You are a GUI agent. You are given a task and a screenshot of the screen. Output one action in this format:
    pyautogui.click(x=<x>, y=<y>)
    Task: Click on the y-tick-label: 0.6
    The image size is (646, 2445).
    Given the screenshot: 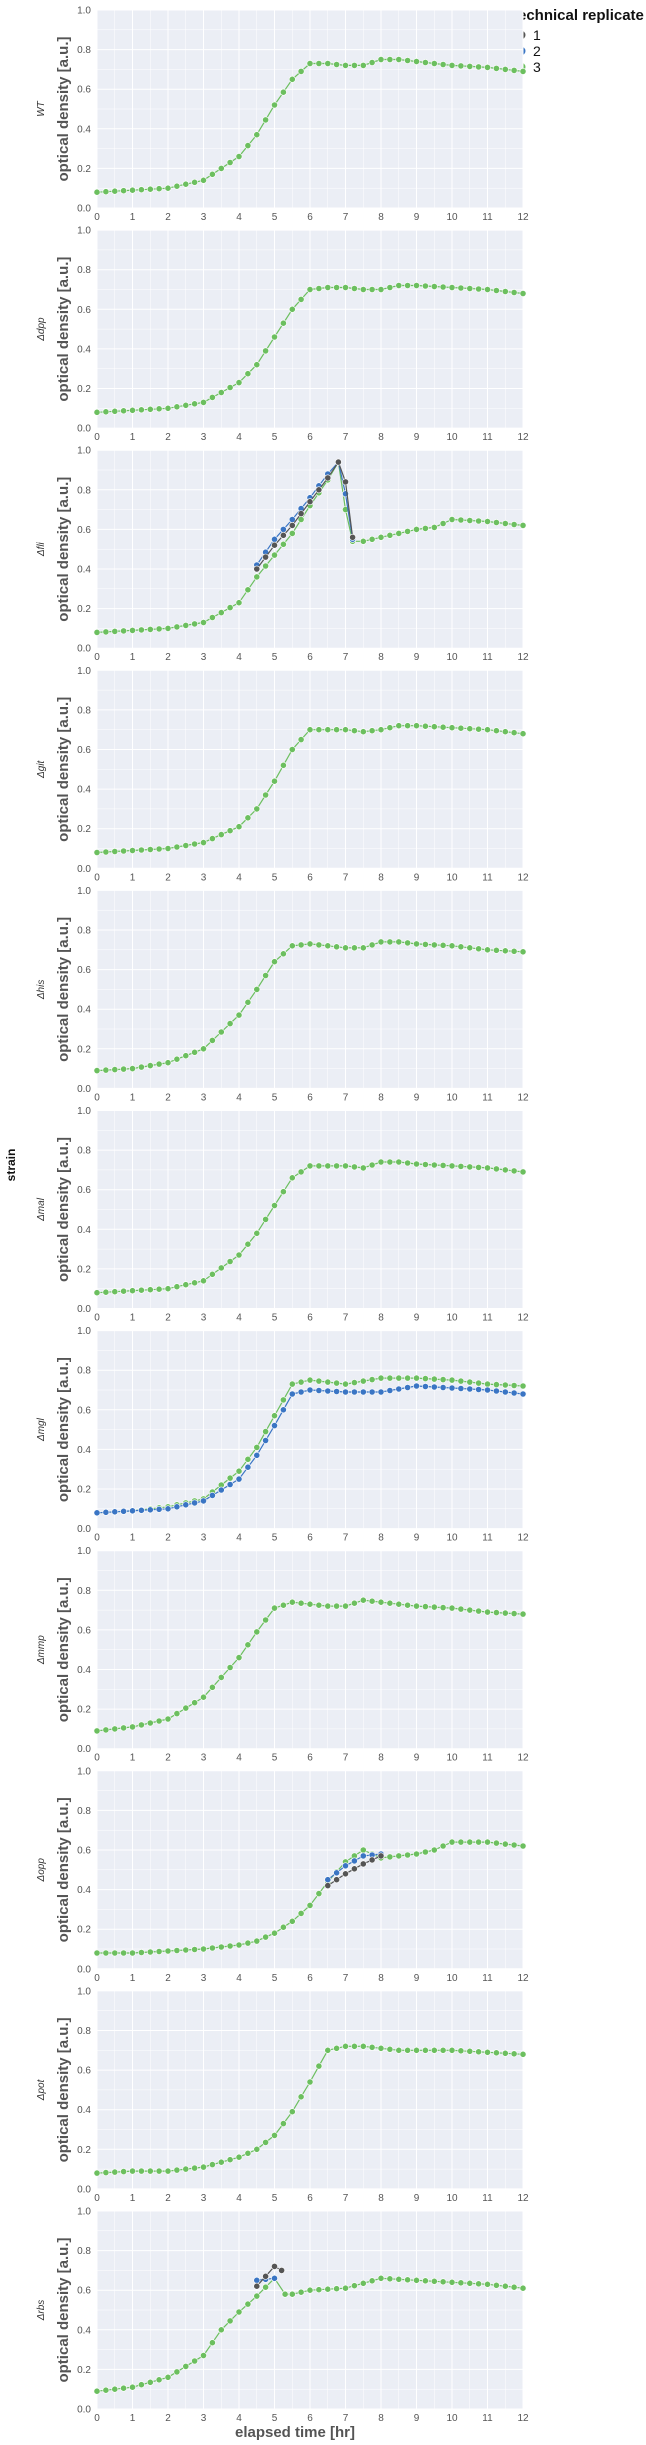 What is the action you would take?
    pyautogui.click(x=84, y=2291)
    